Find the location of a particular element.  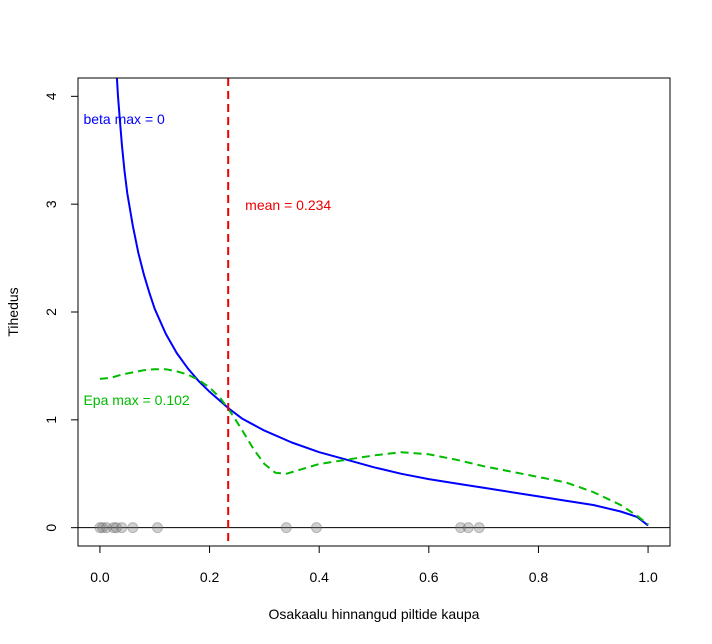

x-tick-label: 0.8 is located at coordinates (539, 577).